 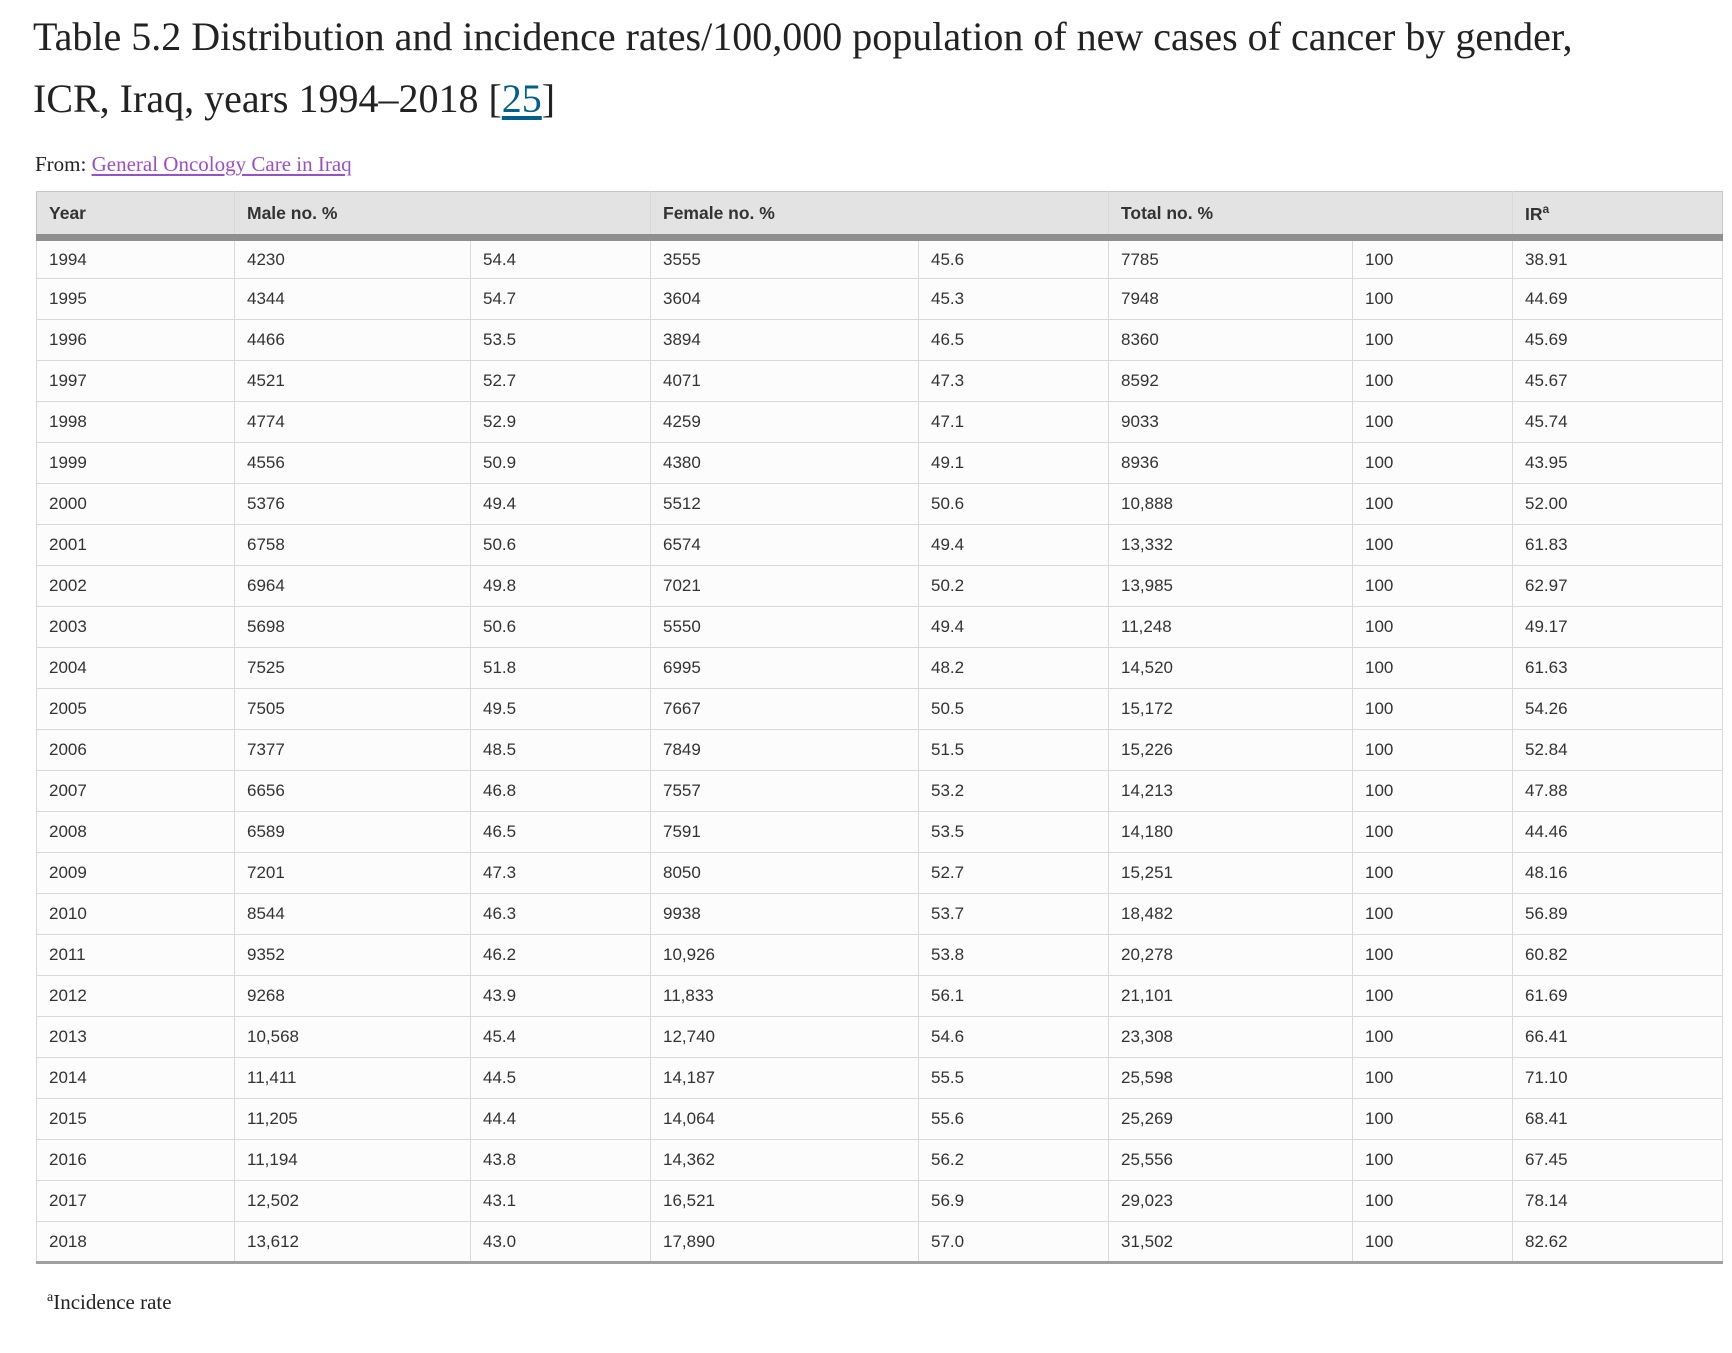 What do you see at coordinates (1013, 1078) in the screenshot?
I see `table-cell: 55.5` at bounding box center [1013, 1078].